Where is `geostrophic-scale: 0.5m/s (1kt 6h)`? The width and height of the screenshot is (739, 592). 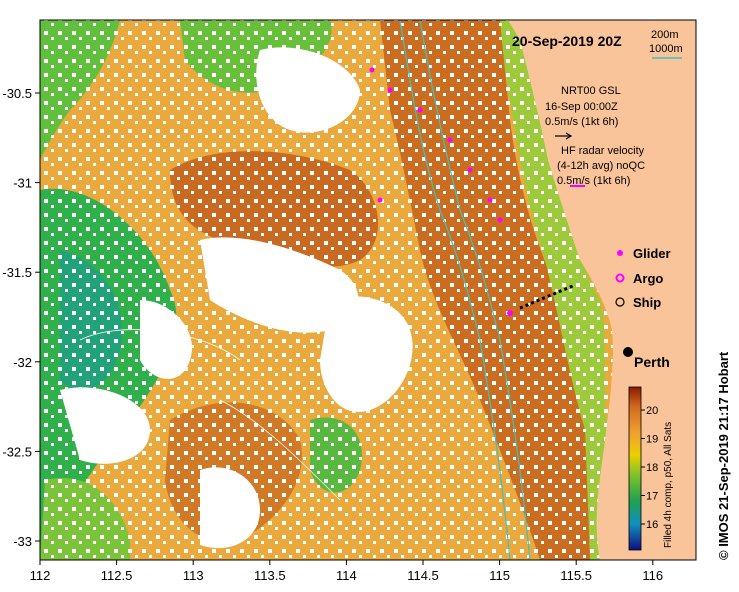
geostrophic-scale: 0.5m/s (1kt 6h) is located at coordinates (581, 122).